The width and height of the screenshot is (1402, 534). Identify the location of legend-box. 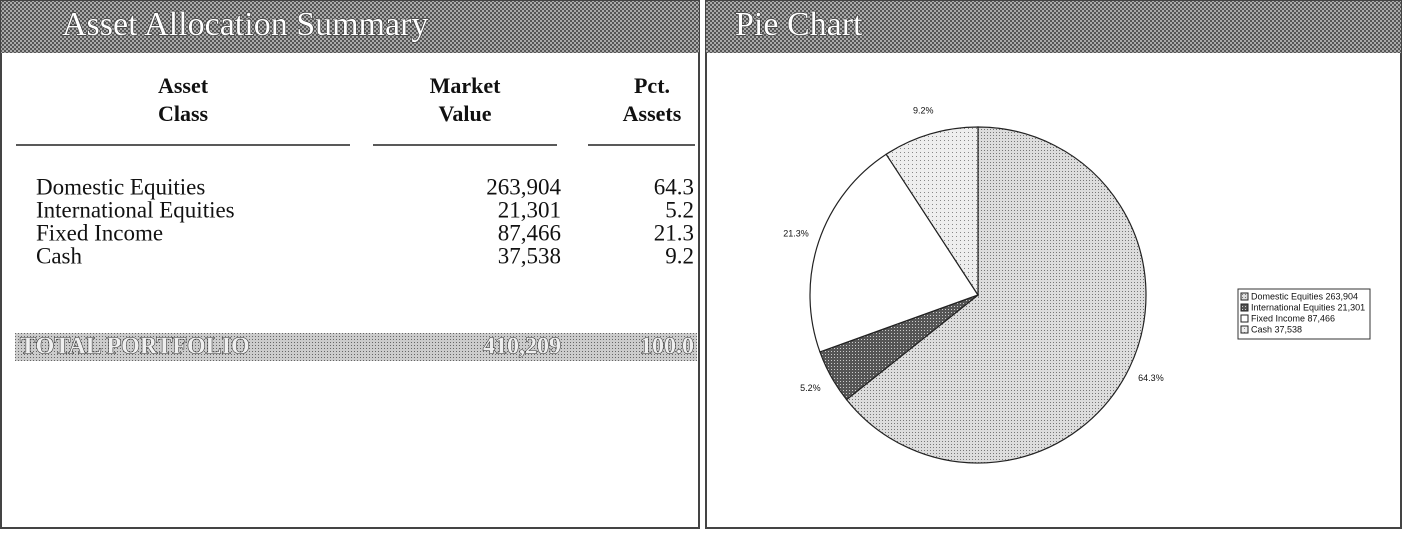
(1304, 314).